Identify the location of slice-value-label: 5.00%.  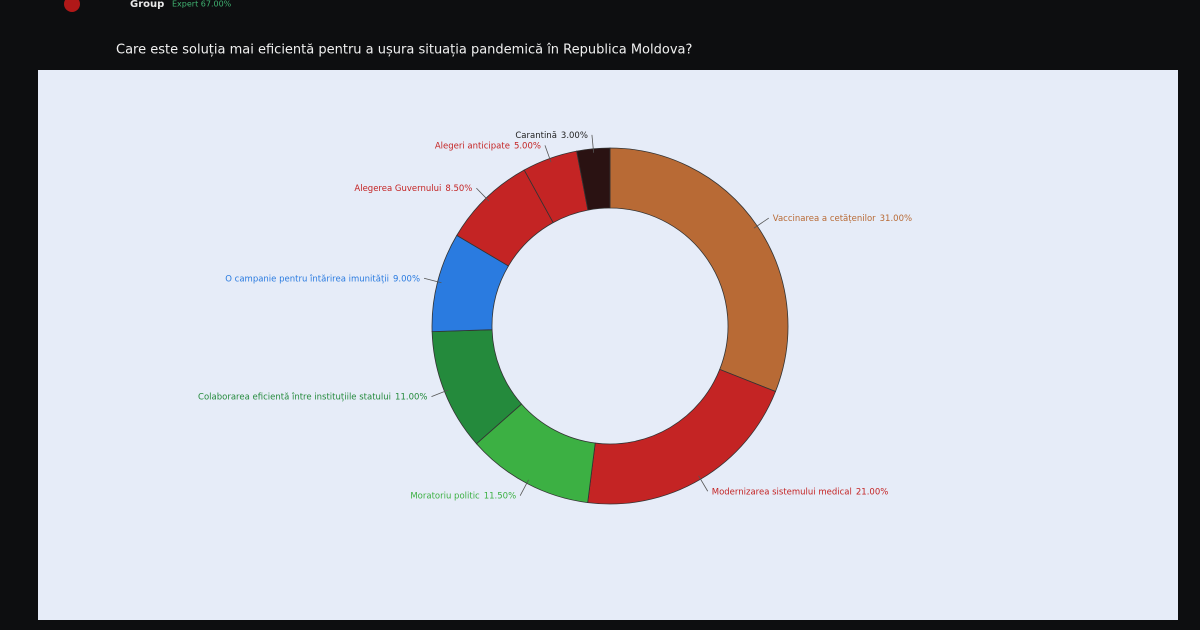
(527, 146).